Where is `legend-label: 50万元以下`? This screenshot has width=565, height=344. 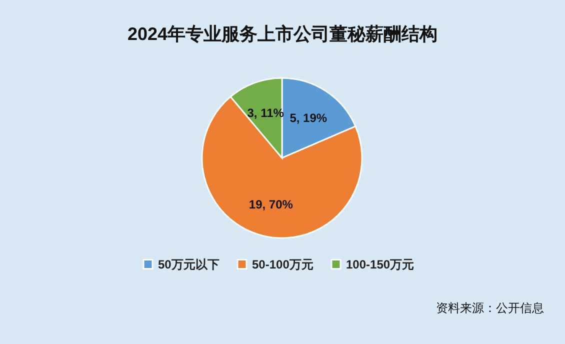 legend-label: 50万元以下 is located at coordinates (189, 264).